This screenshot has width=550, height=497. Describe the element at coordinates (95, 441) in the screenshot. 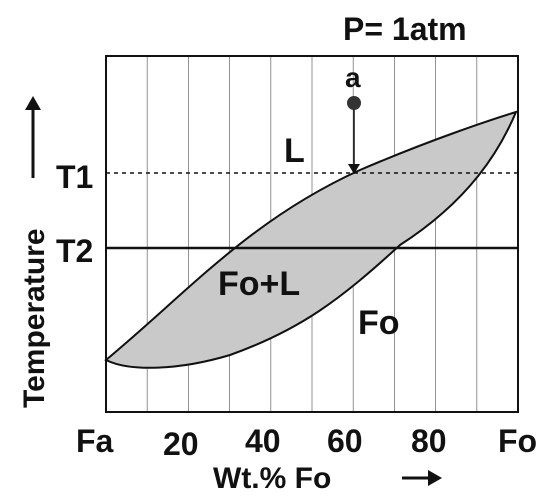

I see `x-tick-fa: Fa` at that location.